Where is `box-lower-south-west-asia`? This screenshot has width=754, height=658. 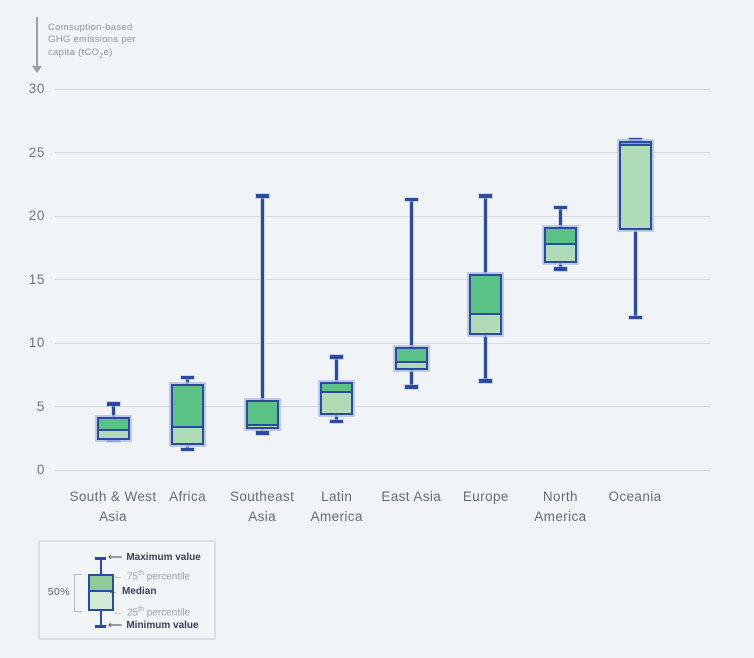 box-lower-south-west-asia is located at coordinates (113, 434).